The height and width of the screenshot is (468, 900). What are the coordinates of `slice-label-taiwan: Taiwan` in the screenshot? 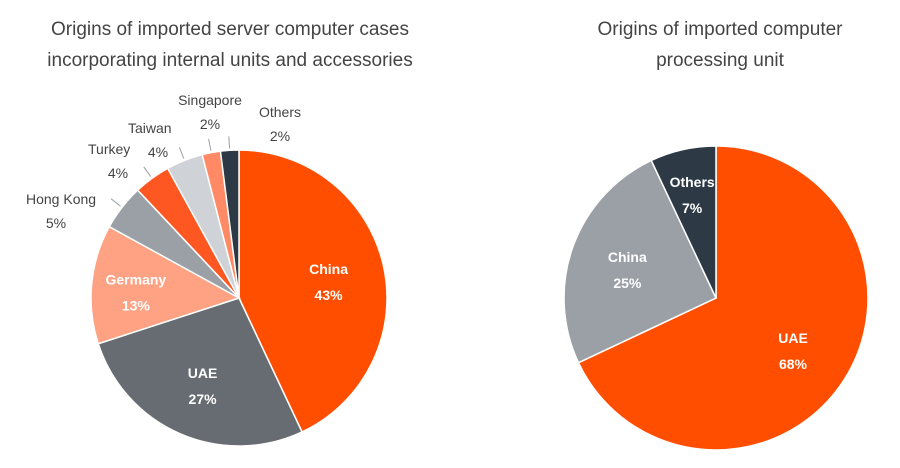 It's located at (150, 128).